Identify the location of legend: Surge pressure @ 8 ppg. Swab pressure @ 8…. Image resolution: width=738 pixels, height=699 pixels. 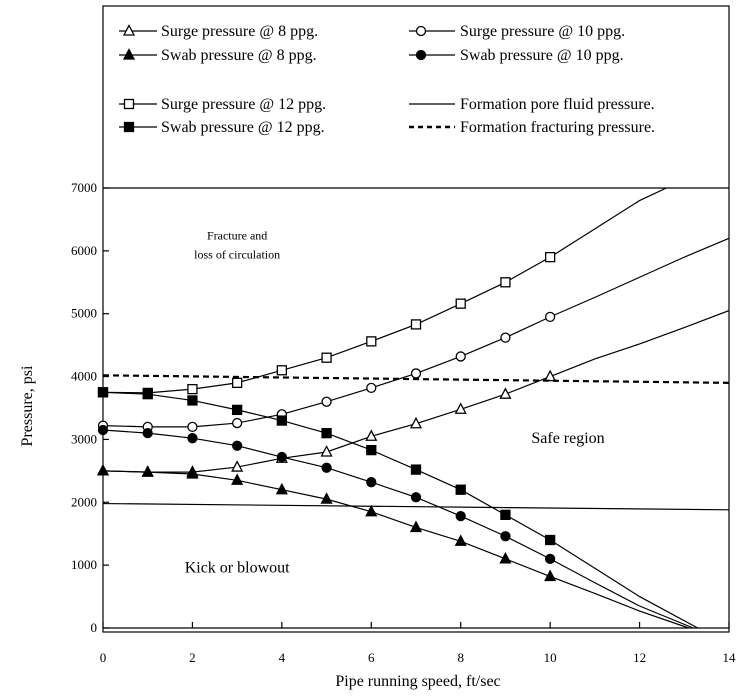
(387, 79).